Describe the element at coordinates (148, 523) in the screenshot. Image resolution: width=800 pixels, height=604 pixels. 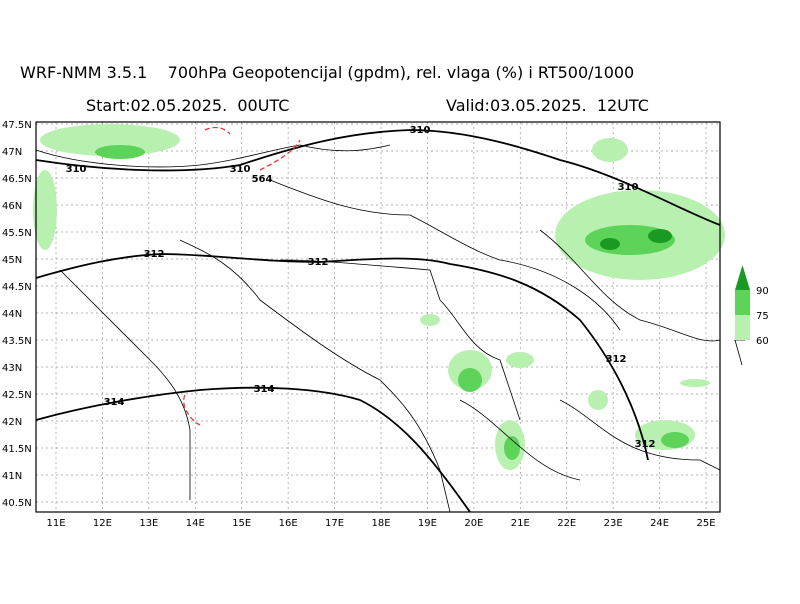
I see `lon-label: 13E` at that location.